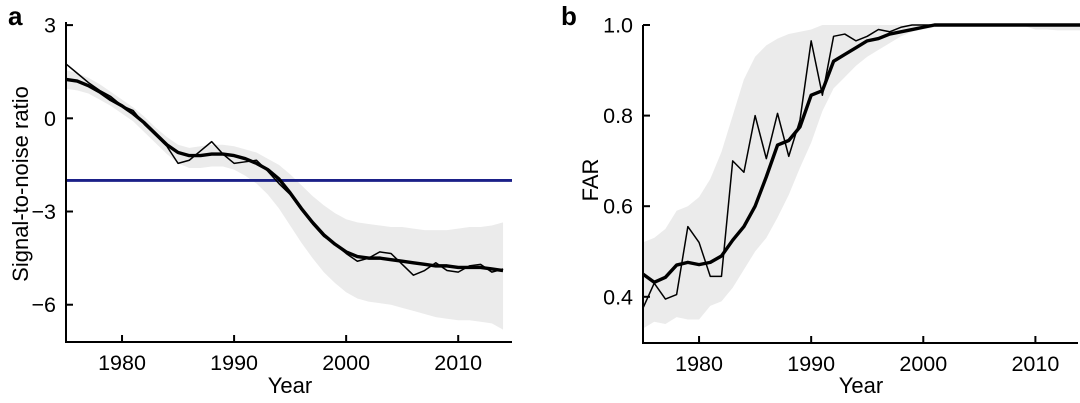 Image resolution: width=1080 pixels, height=403 pixels. Describe the element at coordinates (50, 26) in the screenshot. I see `a-y-tick-label: 3` at that location.